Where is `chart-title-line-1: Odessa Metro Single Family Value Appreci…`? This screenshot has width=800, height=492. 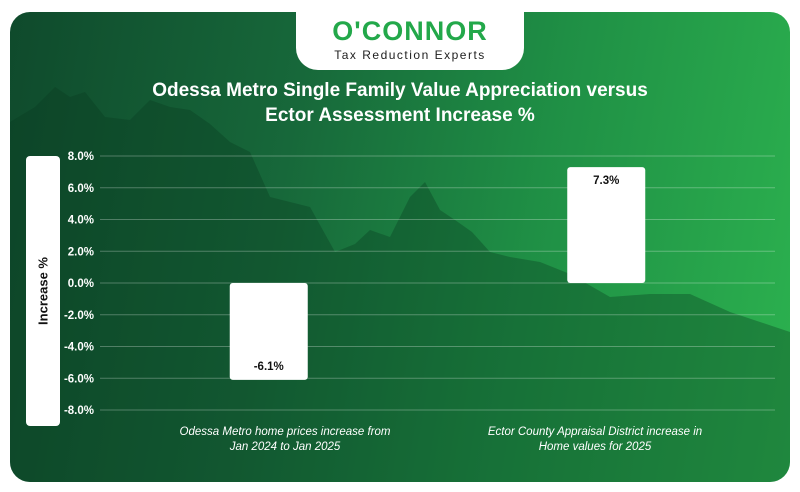
chart-title-line-1: Odessa Metro Single Family Value Appreci… is located at coordinates (400, 90).